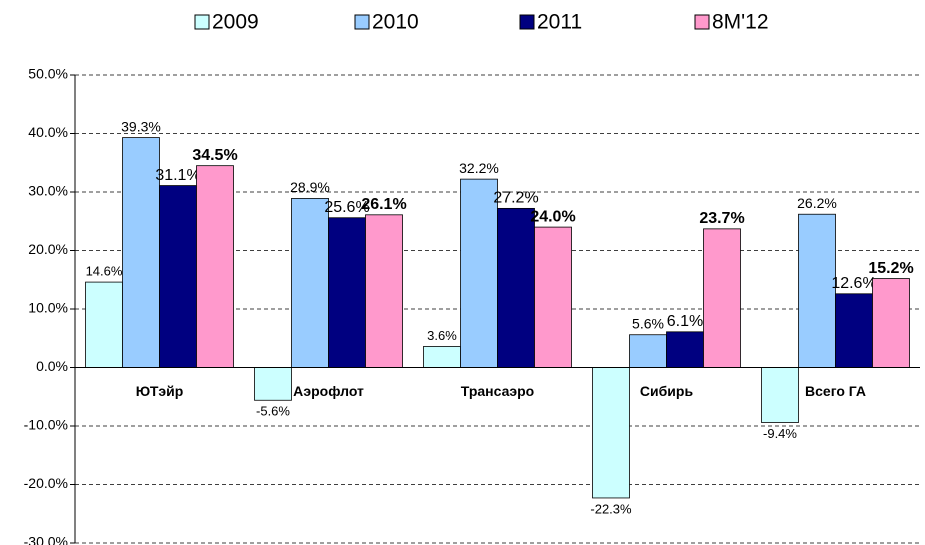 The width and height of the screenshot is (925, 545). What do you see at coordinates (48, 191) in the screenshot?
I see `y-tick-label: 30.0%` at bounding box center [48, 191].